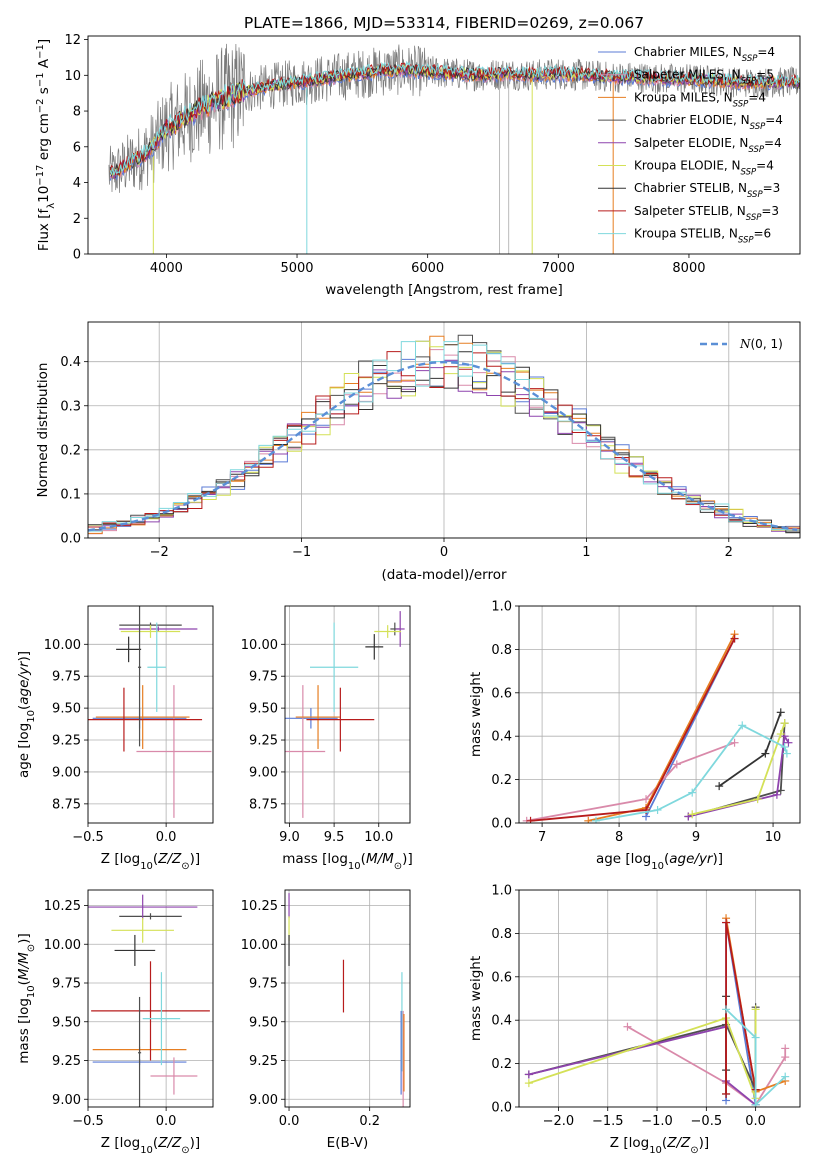  Describe the element at coordinates (707, 1121) in the screenshot. I see `x-tick-label: −0.5` at that location.